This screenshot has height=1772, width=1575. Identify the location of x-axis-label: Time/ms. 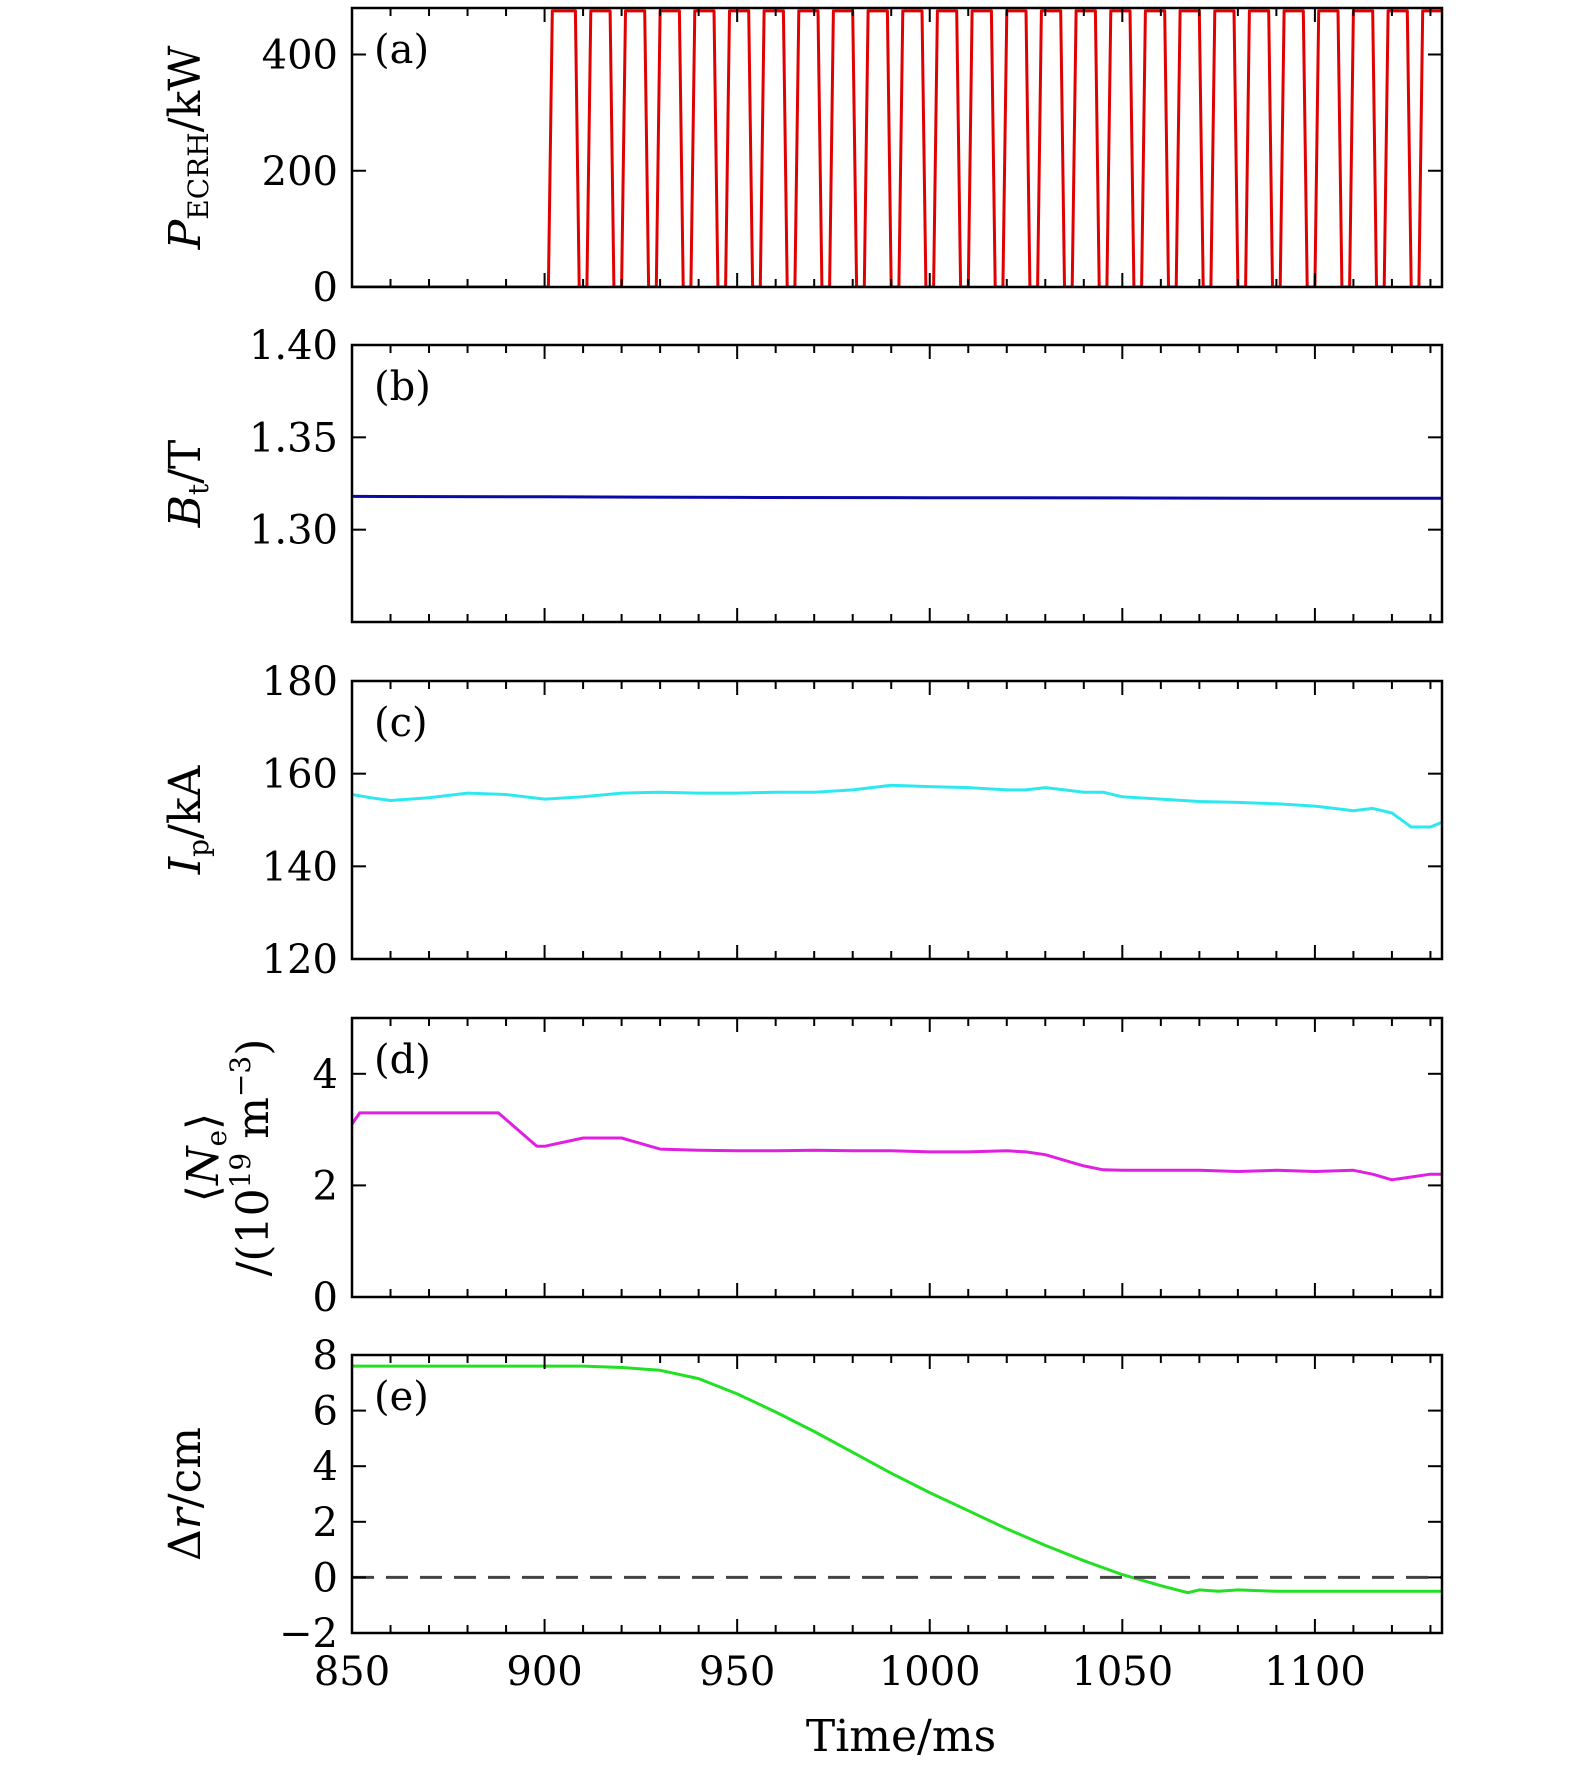
(901, 1736).